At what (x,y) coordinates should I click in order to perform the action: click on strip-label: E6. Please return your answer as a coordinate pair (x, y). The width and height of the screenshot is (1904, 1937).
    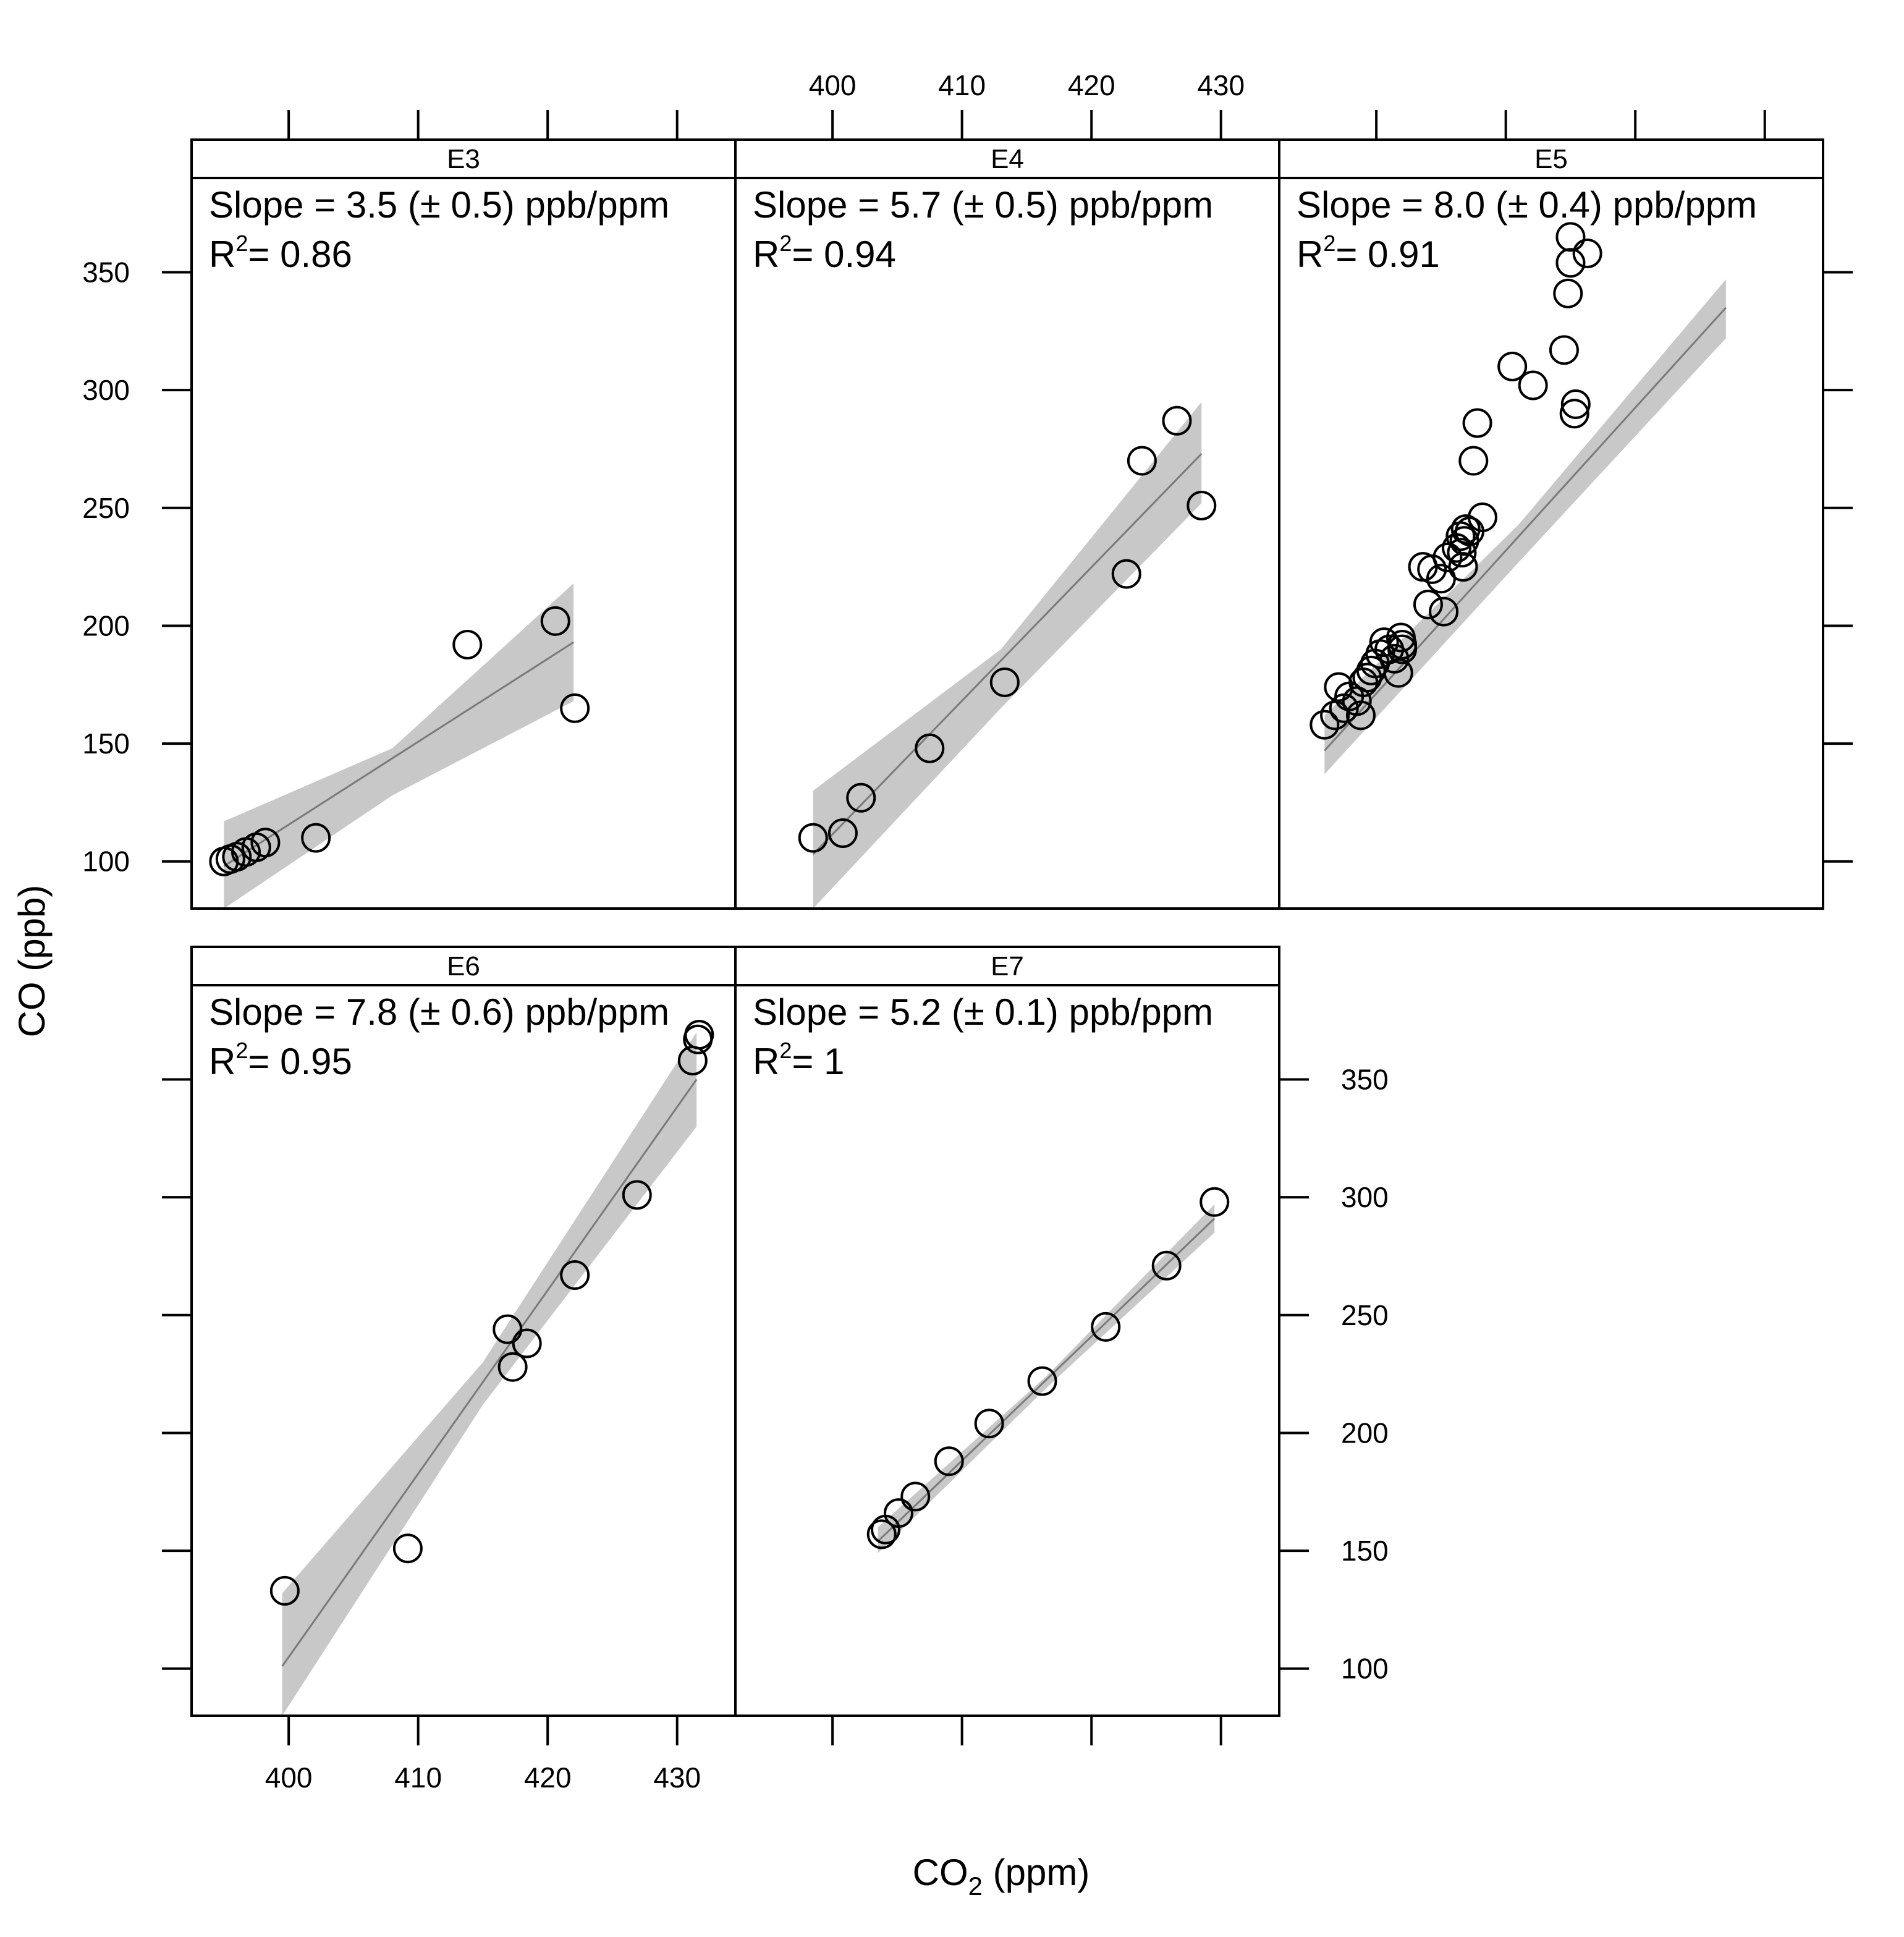
    Looking at the image, I should click on (463, 966).